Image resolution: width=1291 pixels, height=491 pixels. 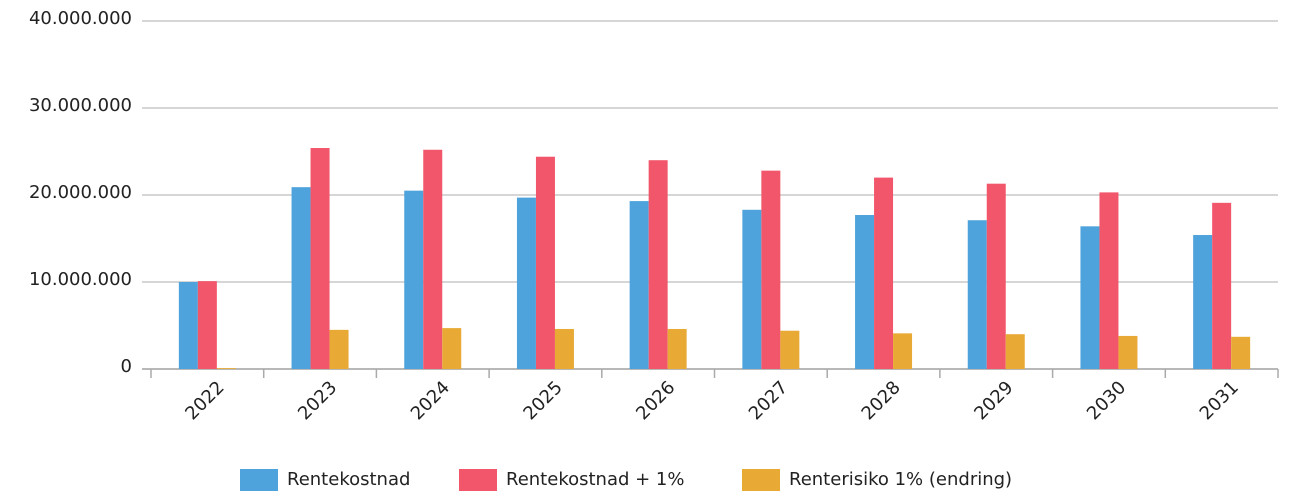 I want to click on y-tick-label: 10.000.000, so click(x=80, y=279).